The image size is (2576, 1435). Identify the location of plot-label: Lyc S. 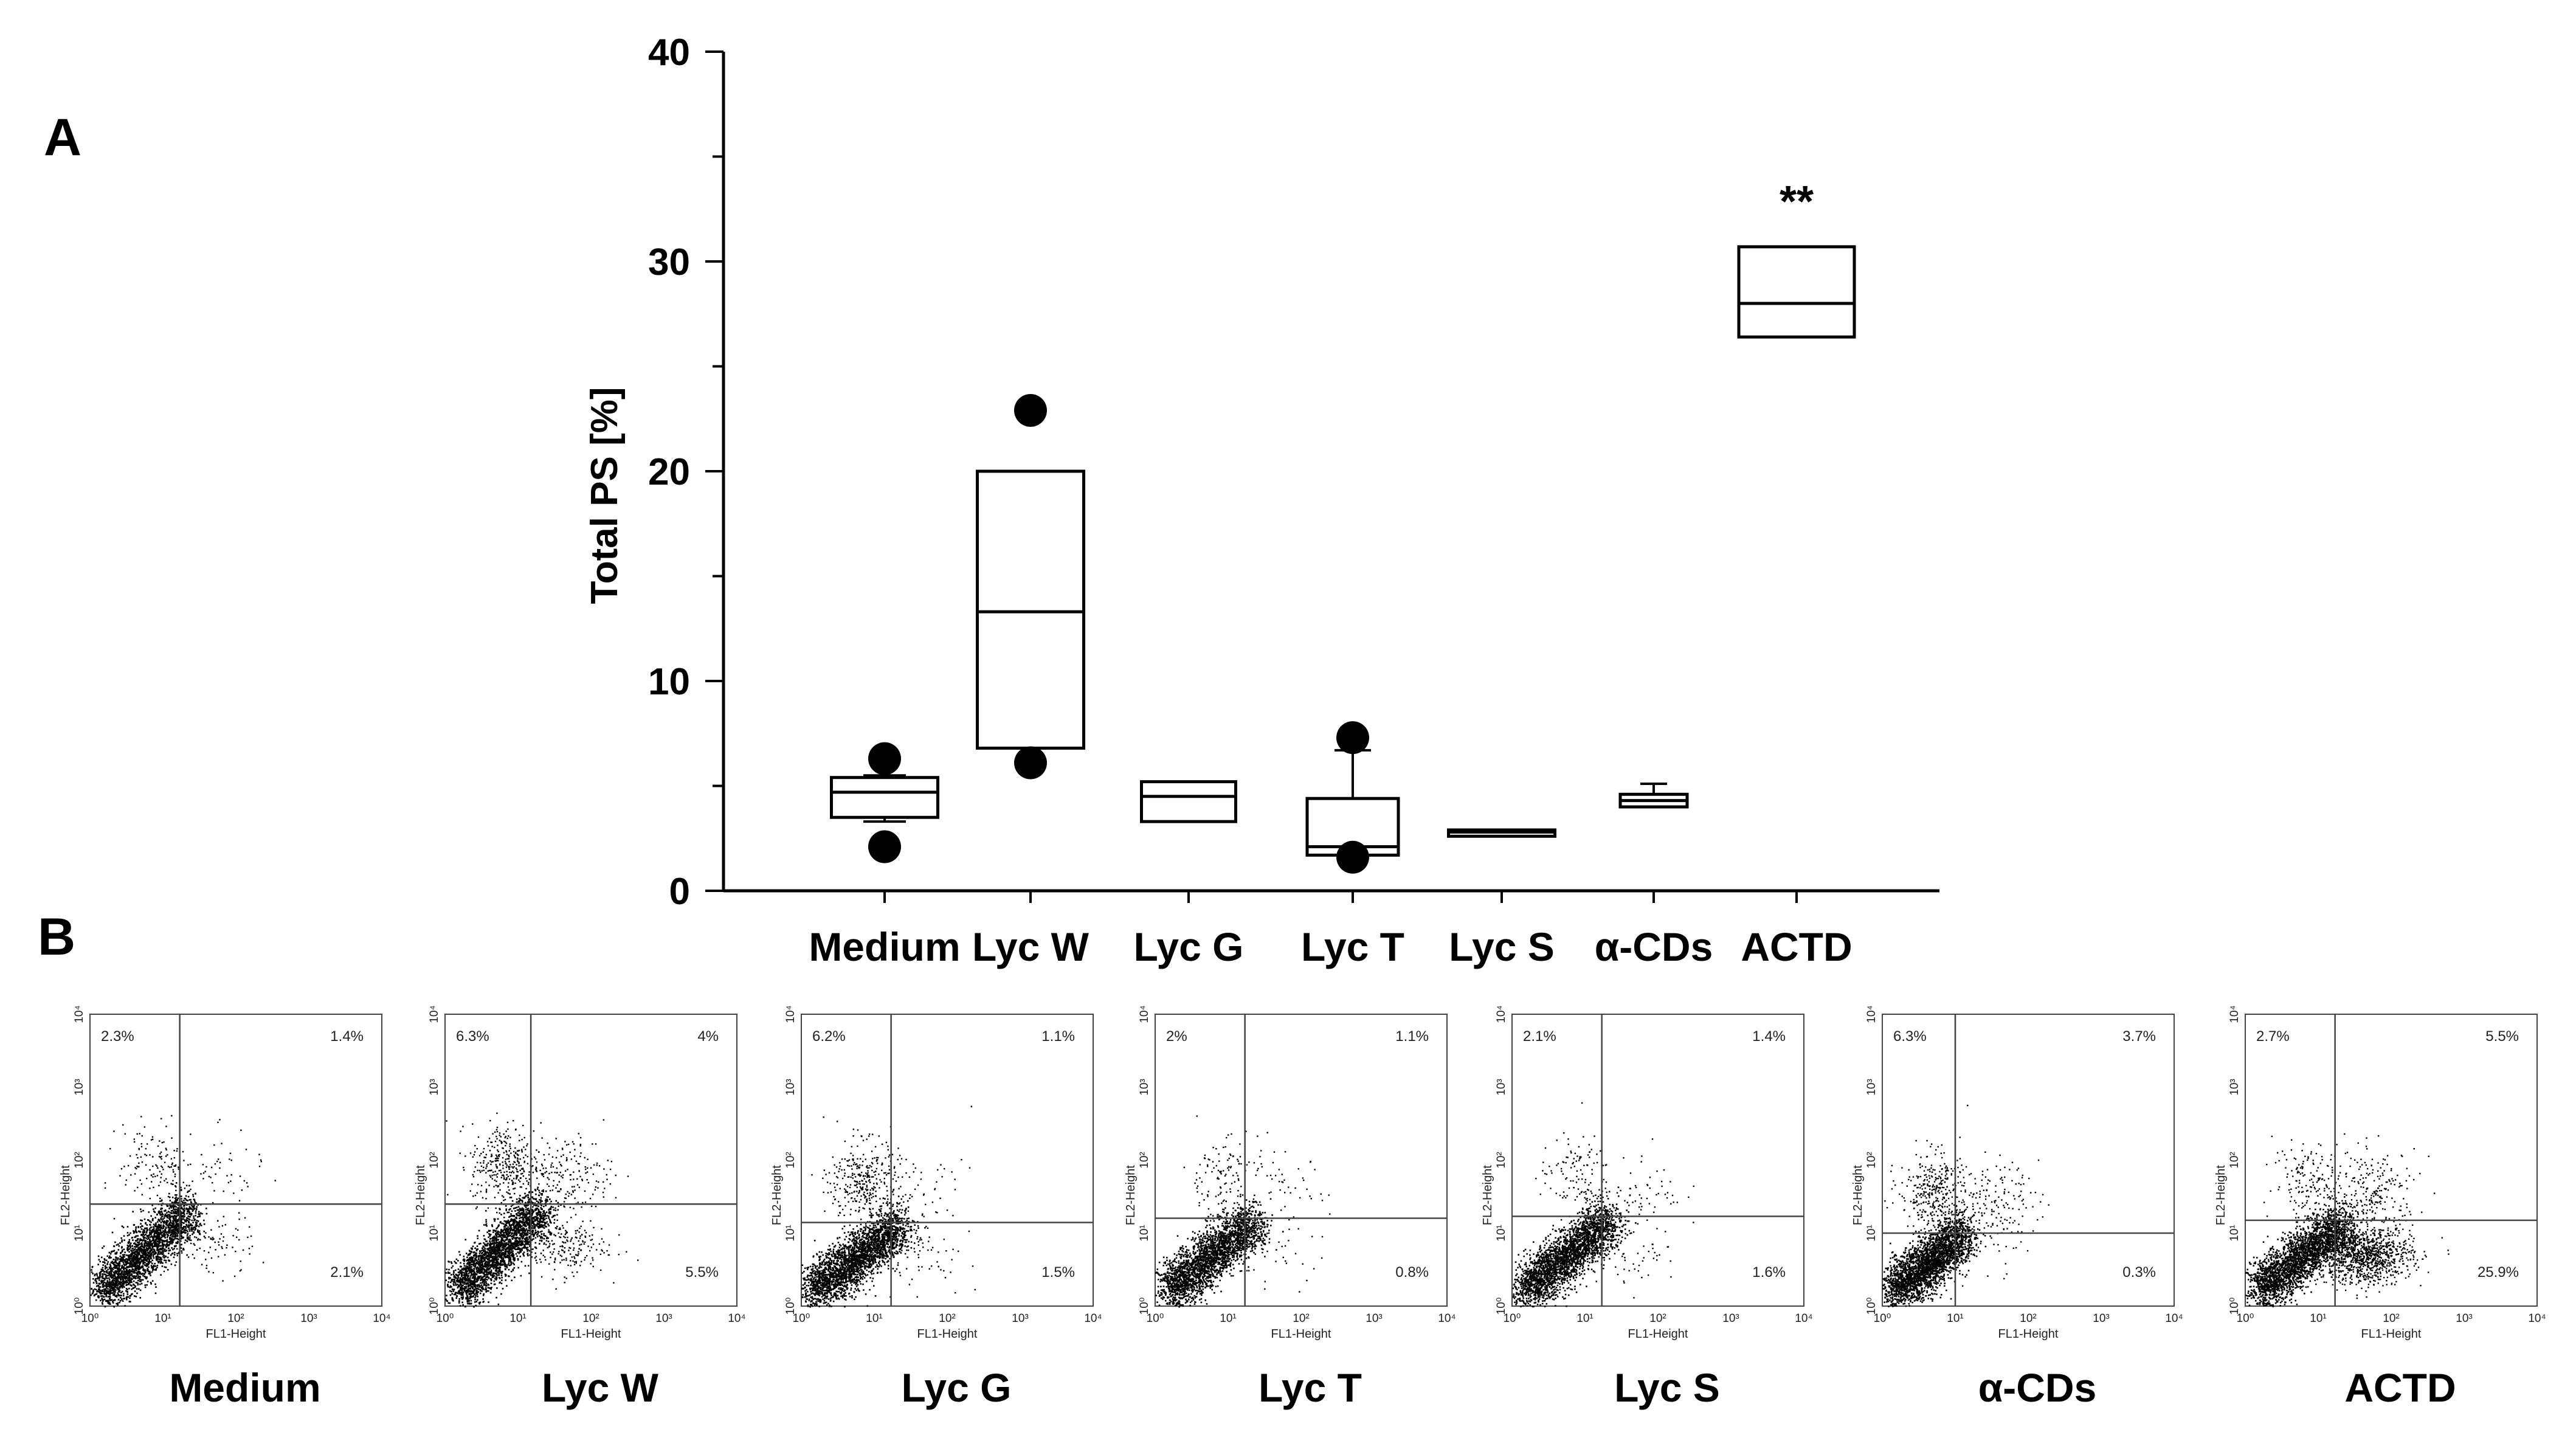
(1667, 1388).